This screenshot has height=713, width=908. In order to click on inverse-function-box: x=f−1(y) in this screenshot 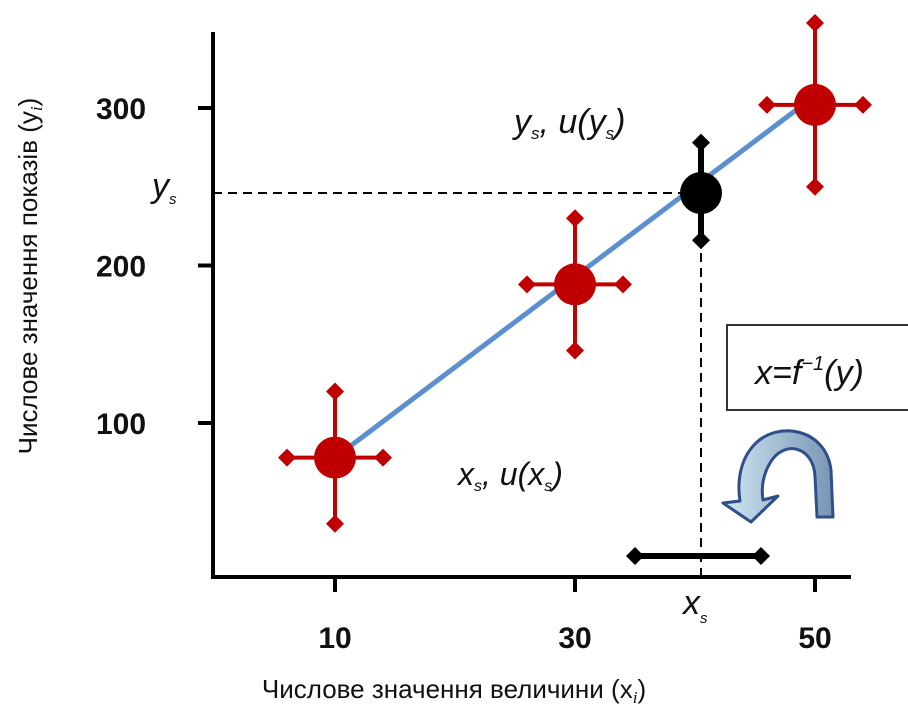, I will do `click(817, 367)`.